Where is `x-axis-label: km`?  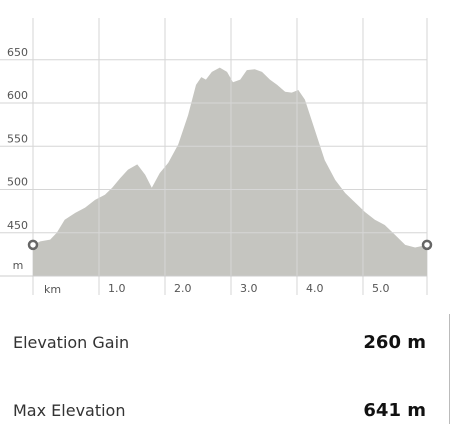 x-axis-label: km is located at coordinates (52, 289).